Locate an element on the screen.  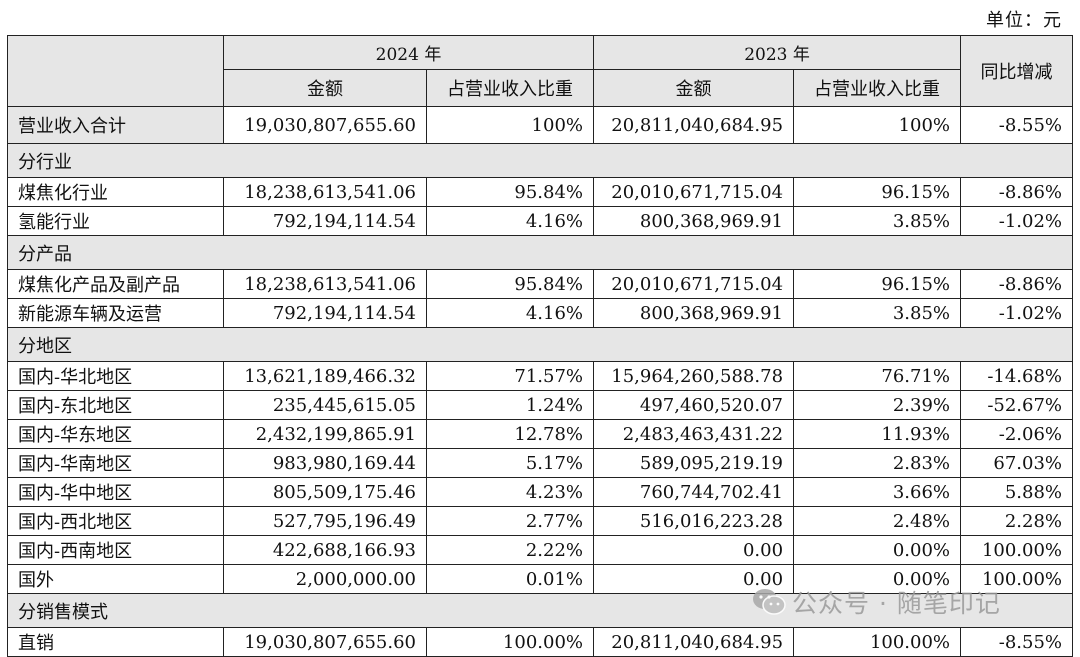
row-label: 国内-东北地区 is located at coordinates (115, 405).